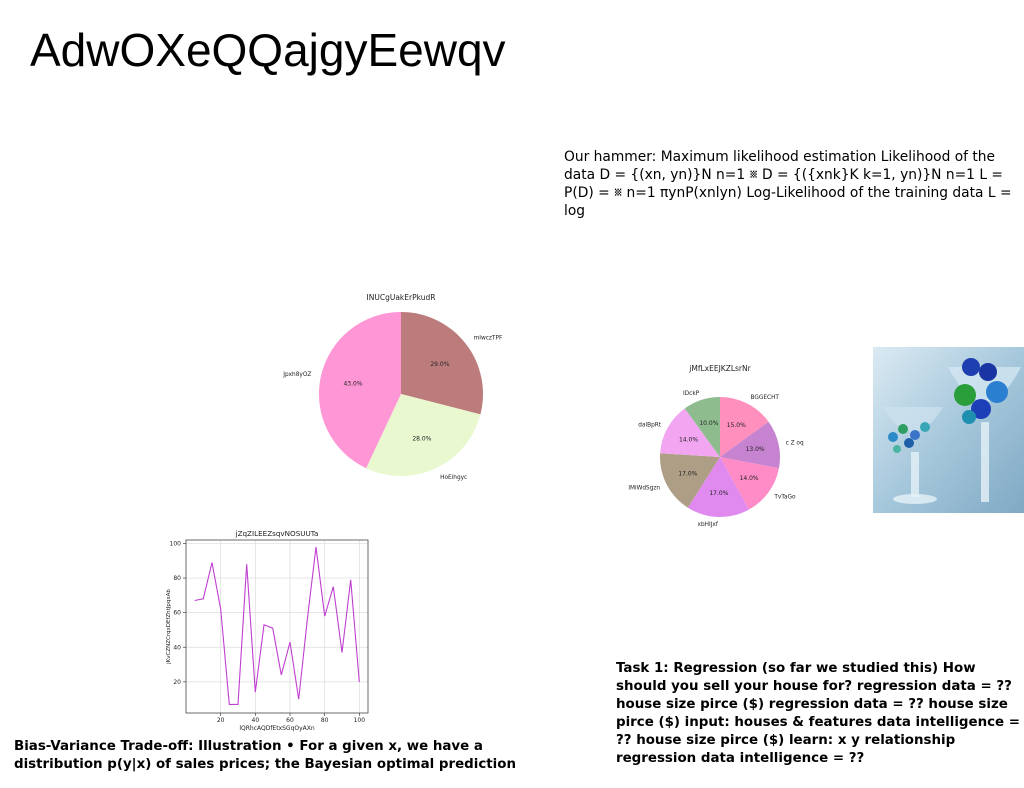 The image size is (1024, 788). I want to click on y-tick-label: 80, so click(177, 578).